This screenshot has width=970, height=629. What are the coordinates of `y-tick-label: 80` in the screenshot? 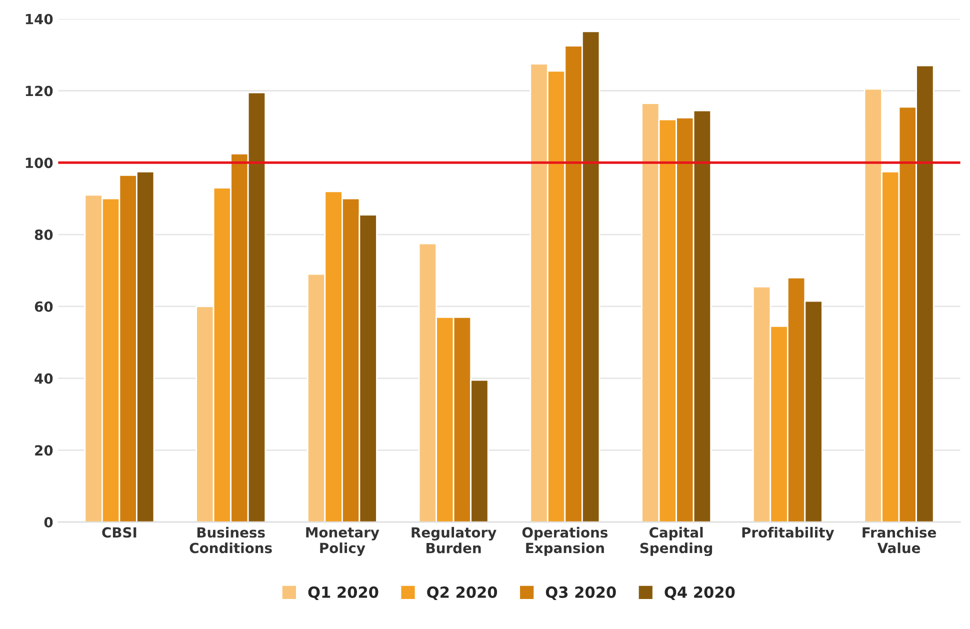 It's located at (43, 234).